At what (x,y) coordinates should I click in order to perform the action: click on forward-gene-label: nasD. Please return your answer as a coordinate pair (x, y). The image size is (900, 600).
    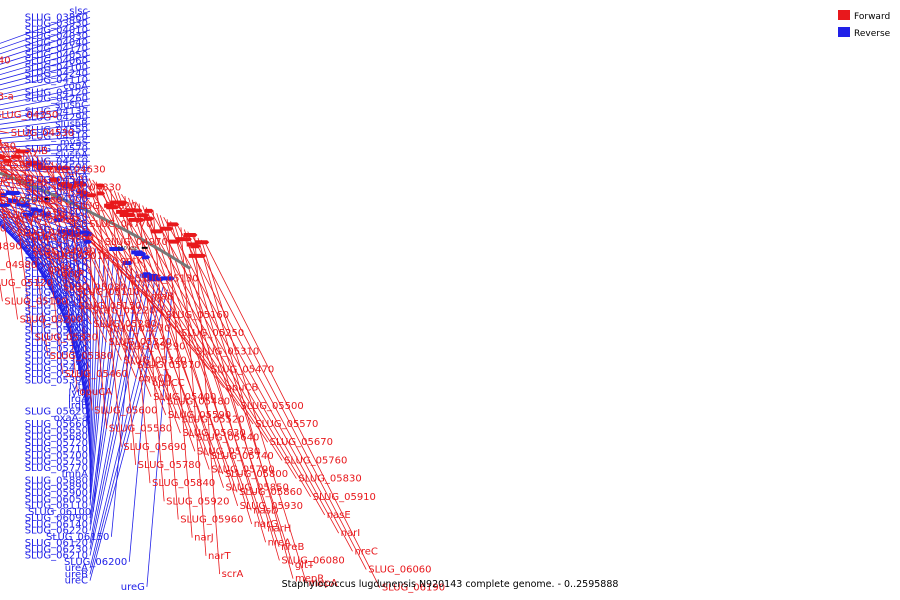
    Looking at the image, I should click on (266, 510).